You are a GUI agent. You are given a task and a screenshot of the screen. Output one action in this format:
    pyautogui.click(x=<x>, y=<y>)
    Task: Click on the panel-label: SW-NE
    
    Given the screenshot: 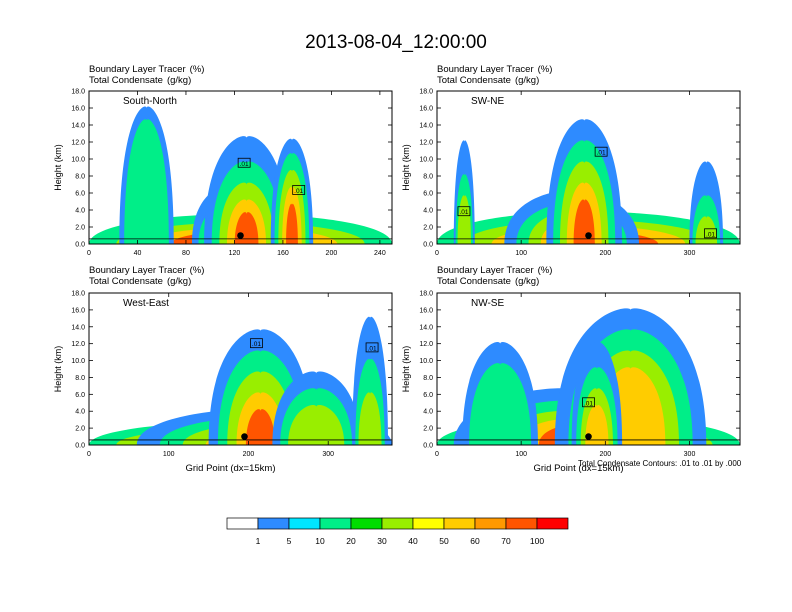 What is the action you would take?
    pyautogui.click(x=487, y=101)
    